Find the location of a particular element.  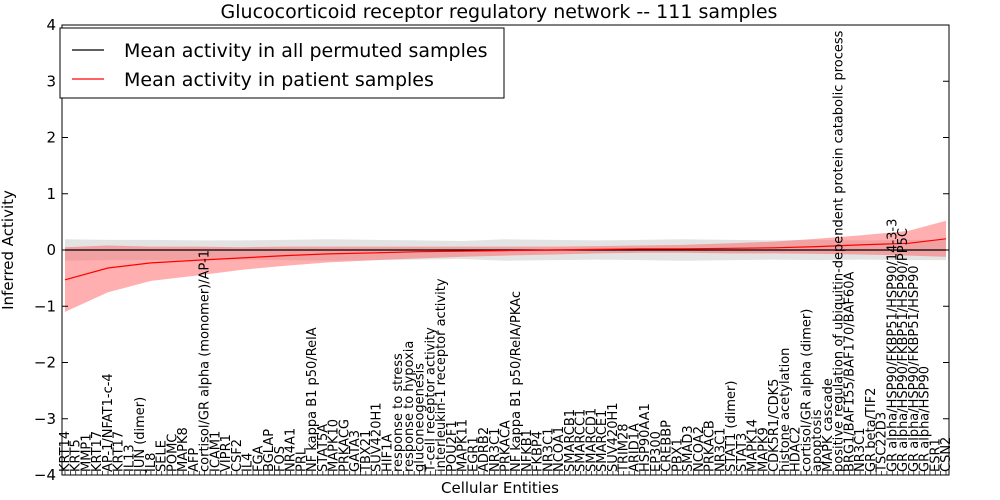

x-tick-label: FKBP4 is located at coordinates (538, 451).